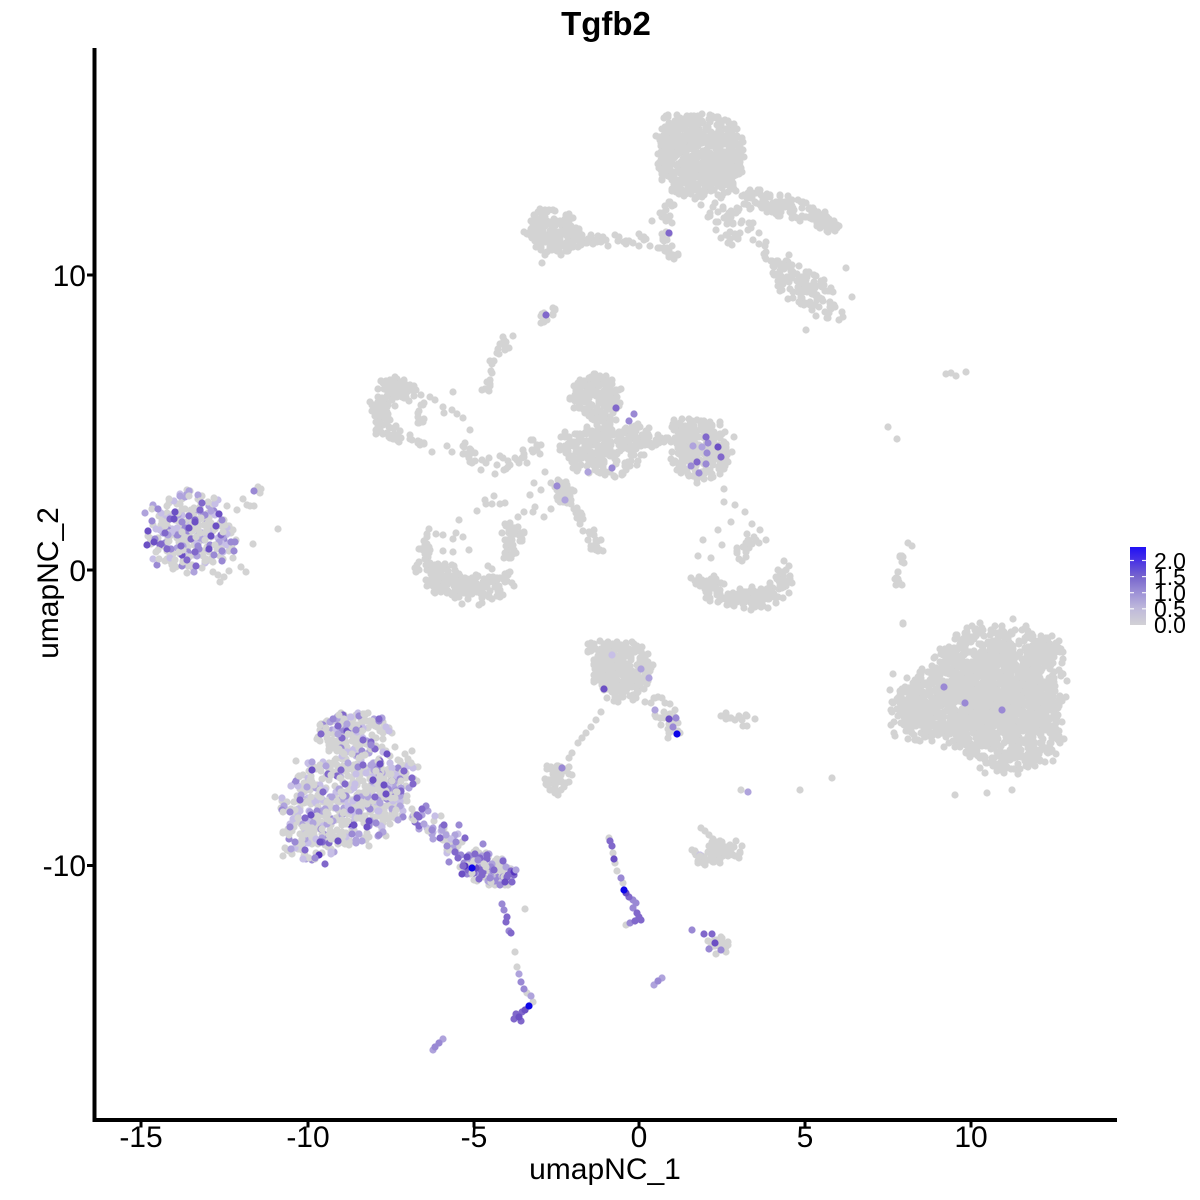 This screenshot has width=1200, height=1200. Describe the element at coordinates (474, 1137) in the screenshot. I see `svg-text: -5` at that location.